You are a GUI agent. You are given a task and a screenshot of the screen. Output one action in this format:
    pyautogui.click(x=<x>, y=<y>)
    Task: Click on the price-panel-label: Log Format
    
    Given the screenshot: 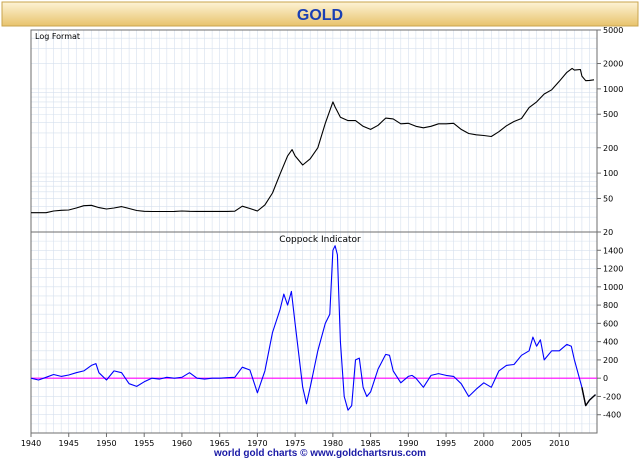 What is the action you would take?
    pyautogui.click(x=57, y=36)
    